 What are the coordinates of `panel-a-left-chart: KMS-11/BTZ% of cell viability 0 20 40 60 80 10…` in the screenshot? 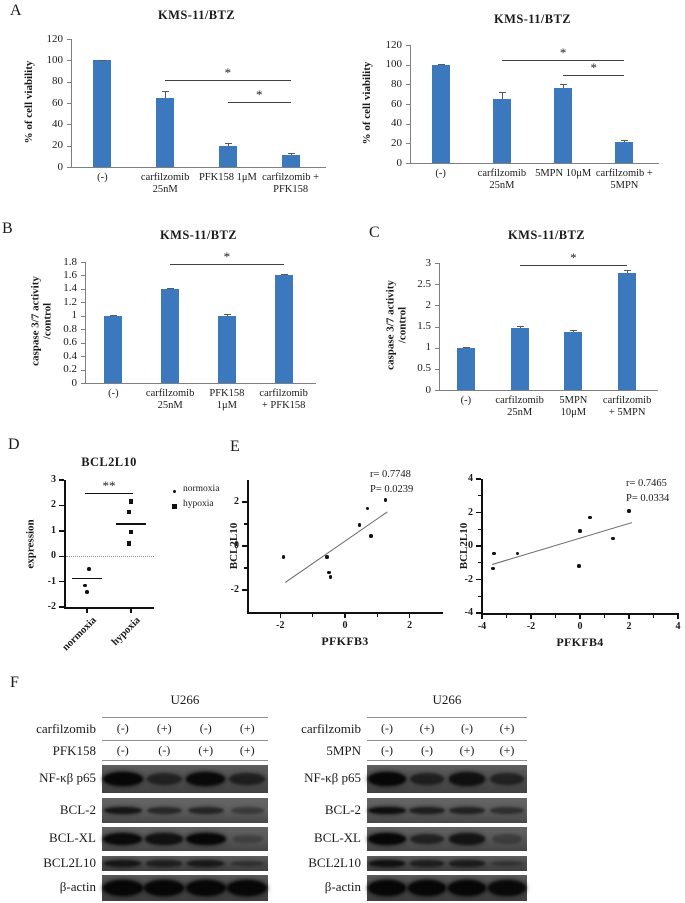 It's located at (177, 109).